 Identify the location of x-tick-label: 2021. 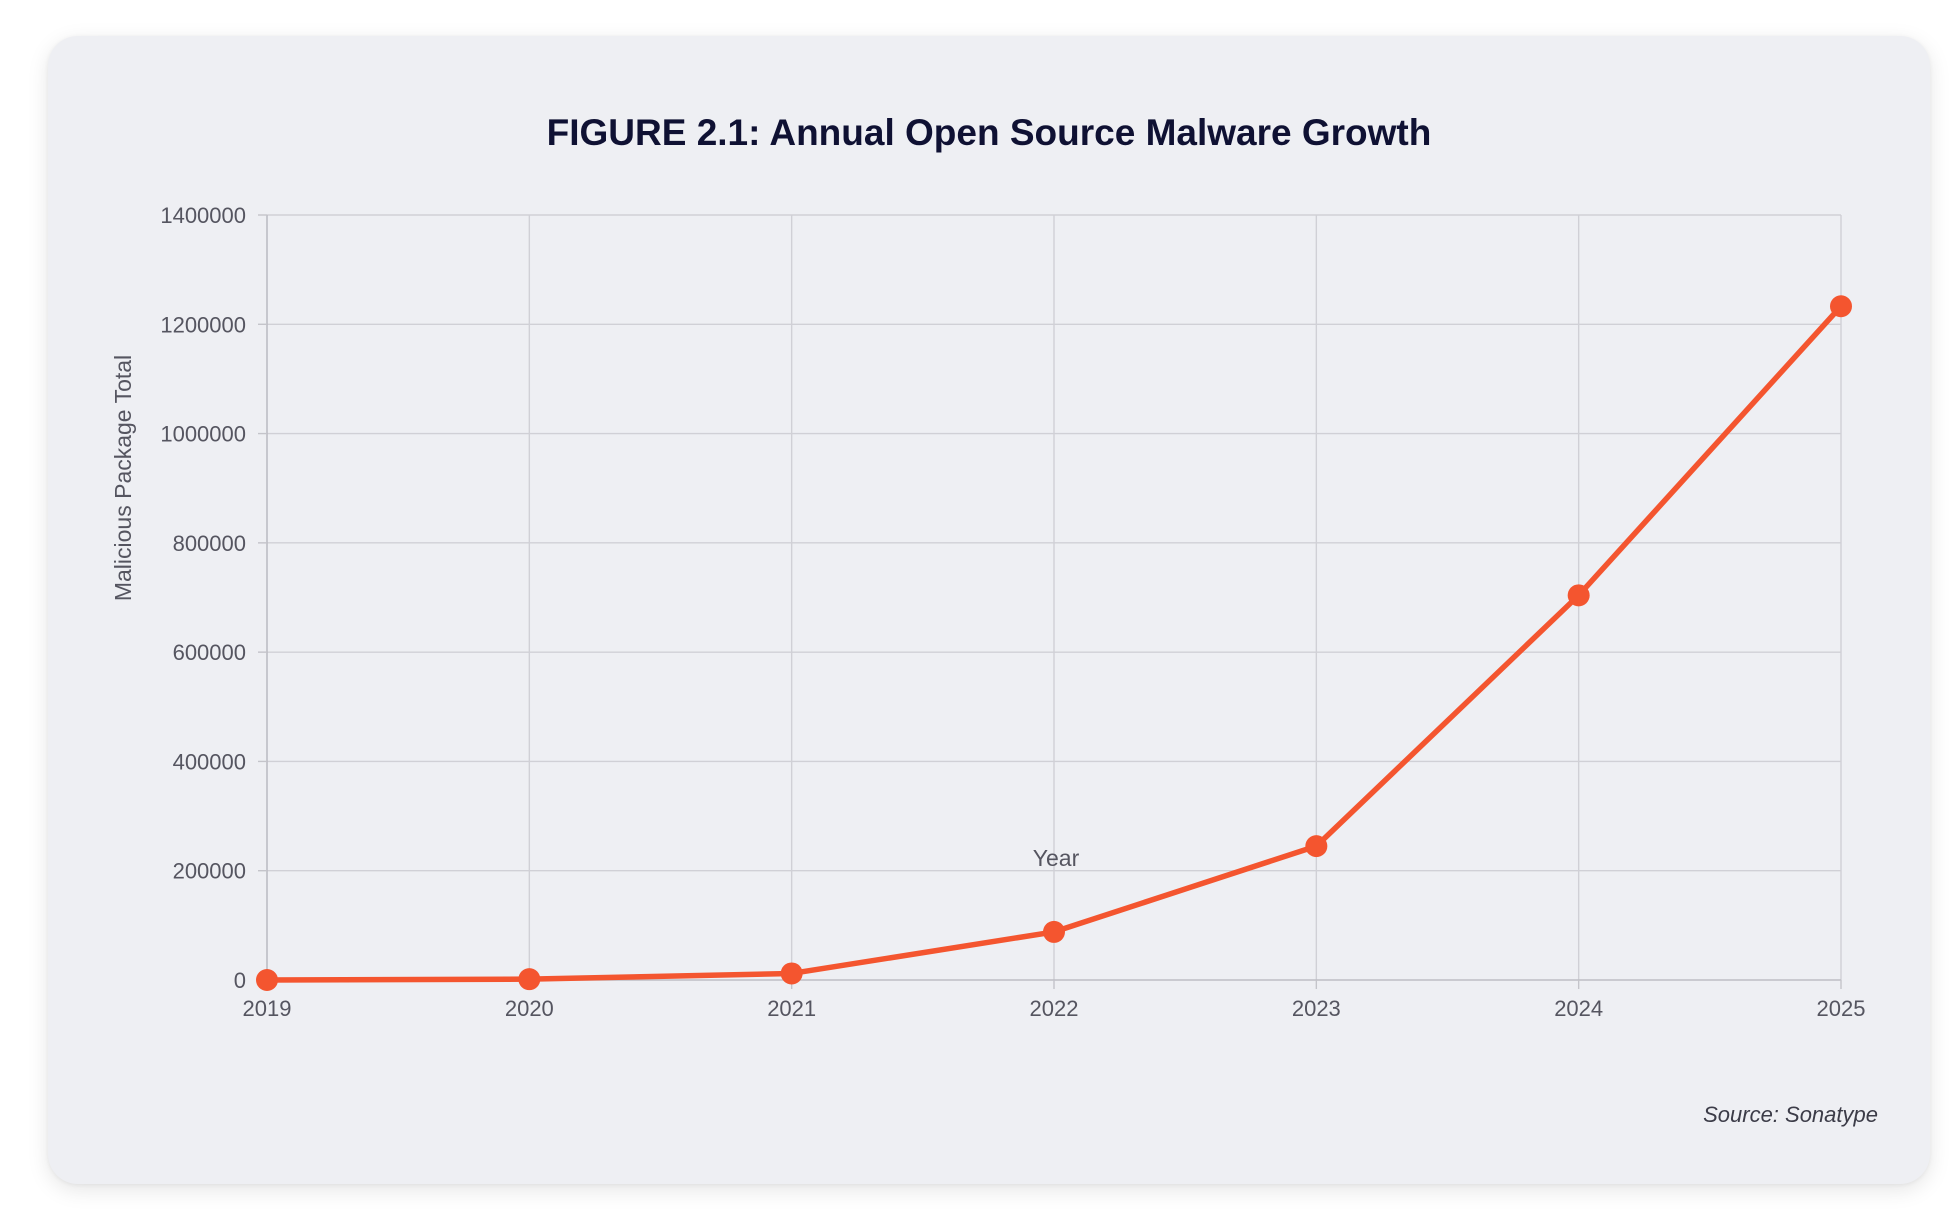
(791, 1008).